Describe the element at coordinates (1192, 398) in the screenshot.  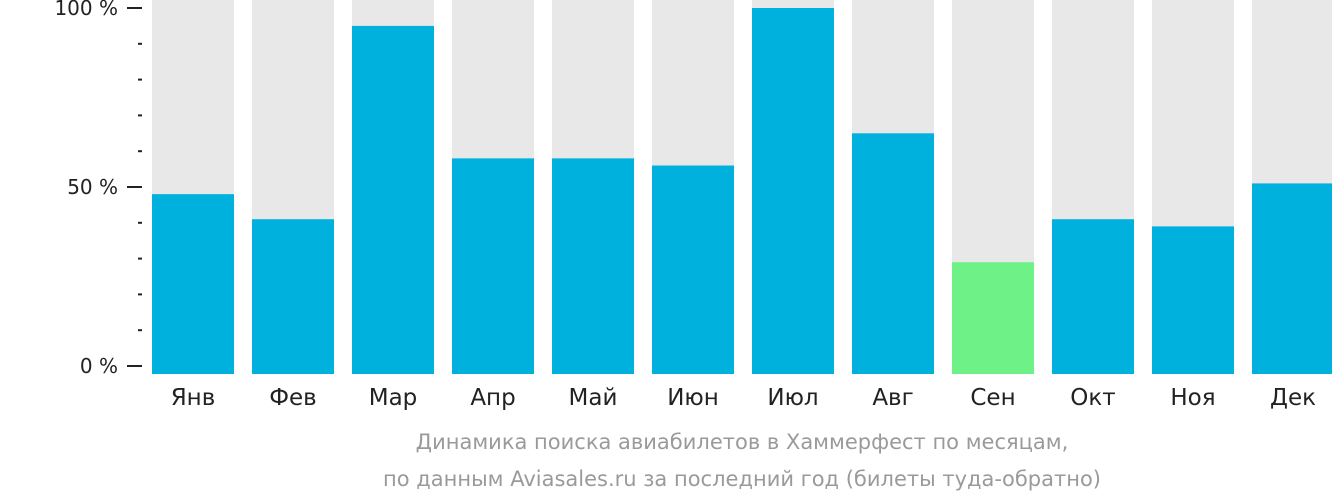
I see `x-tick-label: Ноя` at that location.